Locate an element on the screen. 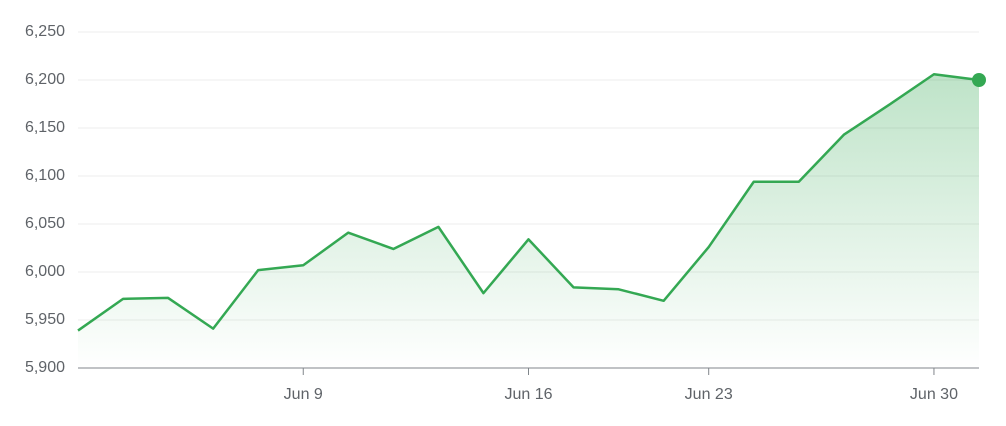 This screenshot has height=426, width=1006. y-tick-label: 6,050 is located at coordinates (45, 223).